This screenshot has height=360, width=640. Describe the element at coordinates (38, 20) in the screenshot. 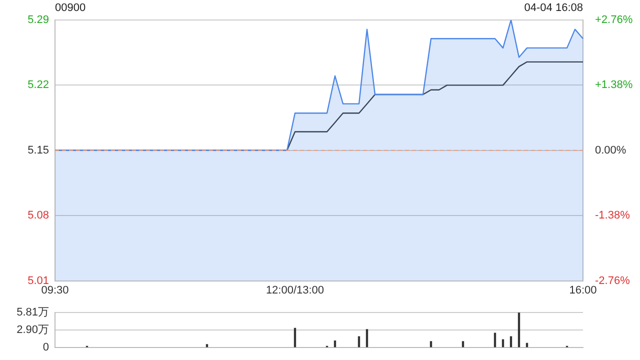

I see `y-tick-label: 5.29` at that location.